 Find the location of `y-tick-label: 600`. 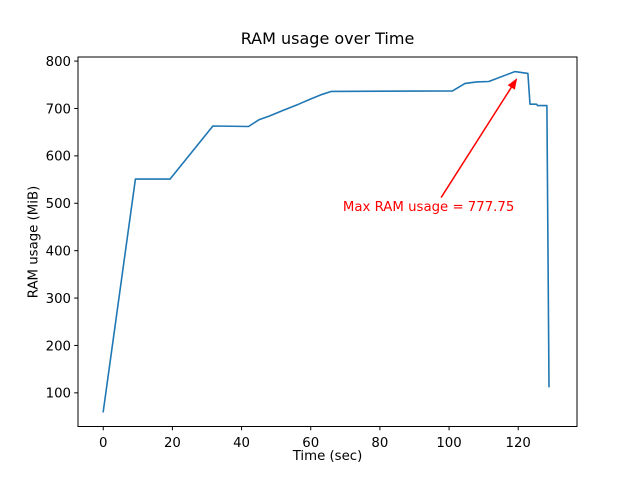

y-tick-label: 600 is located at coordinates (58, 157).